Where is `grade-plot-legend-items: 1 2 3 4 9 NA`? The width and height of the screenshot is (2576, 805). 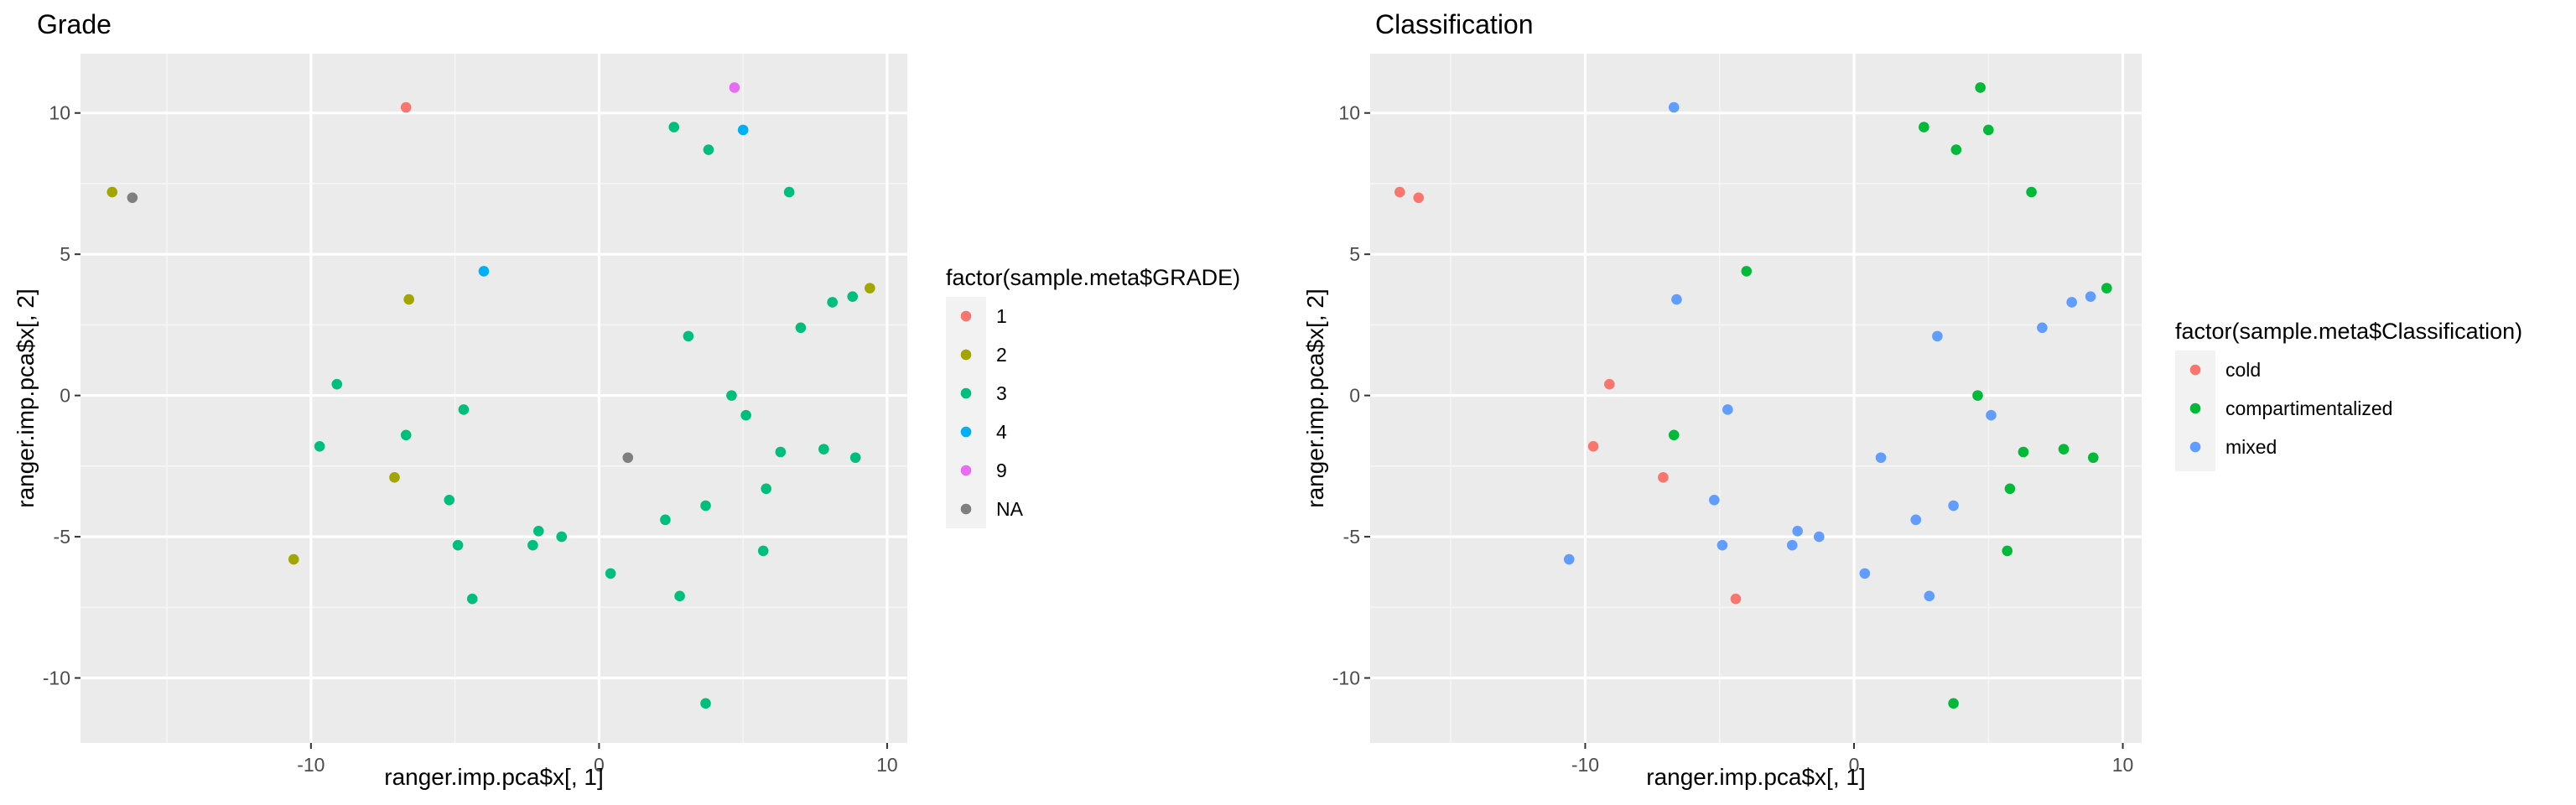 grade-plot-legend-items: 1 2 3 4 9 NA is located at coordinates (992, 412).